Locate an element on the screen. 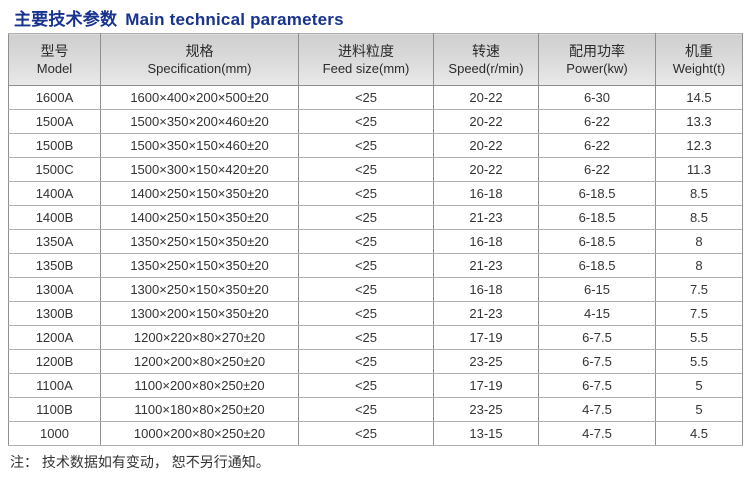  table-cell: 4-7.5 is located at coordinates (597, 409).